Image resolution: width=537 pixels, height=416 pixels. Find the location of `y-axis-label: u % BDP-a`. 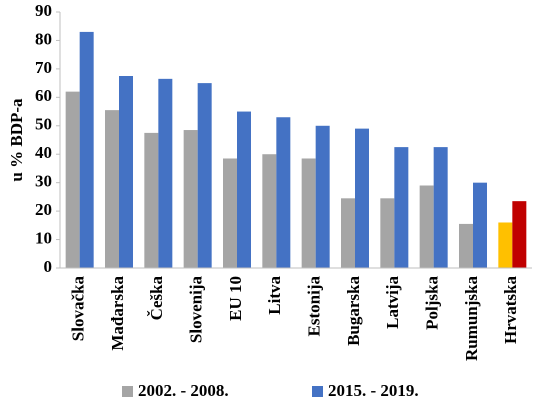

y-axis-label: u % BDP-a is located at coordinates (16, 140).